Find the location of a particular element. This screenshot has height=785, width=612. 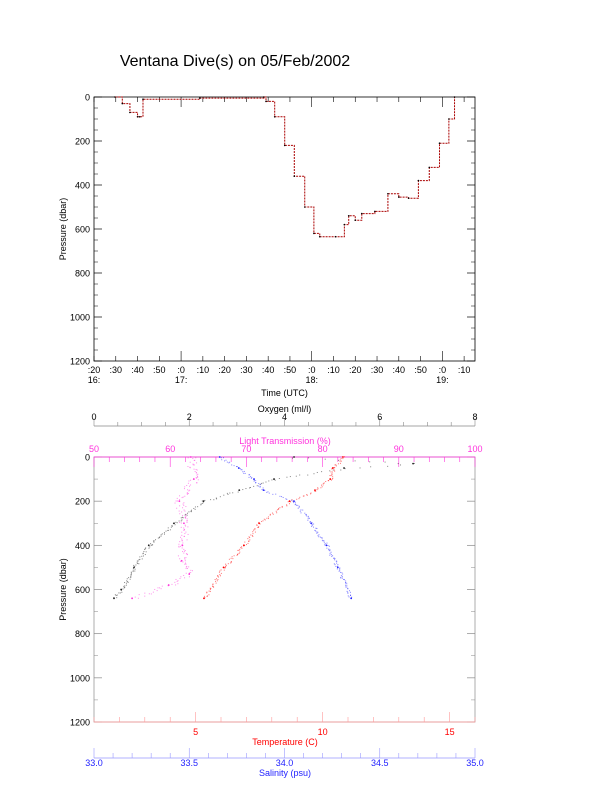

pressure-series-line is located at coordinates (285, 167).